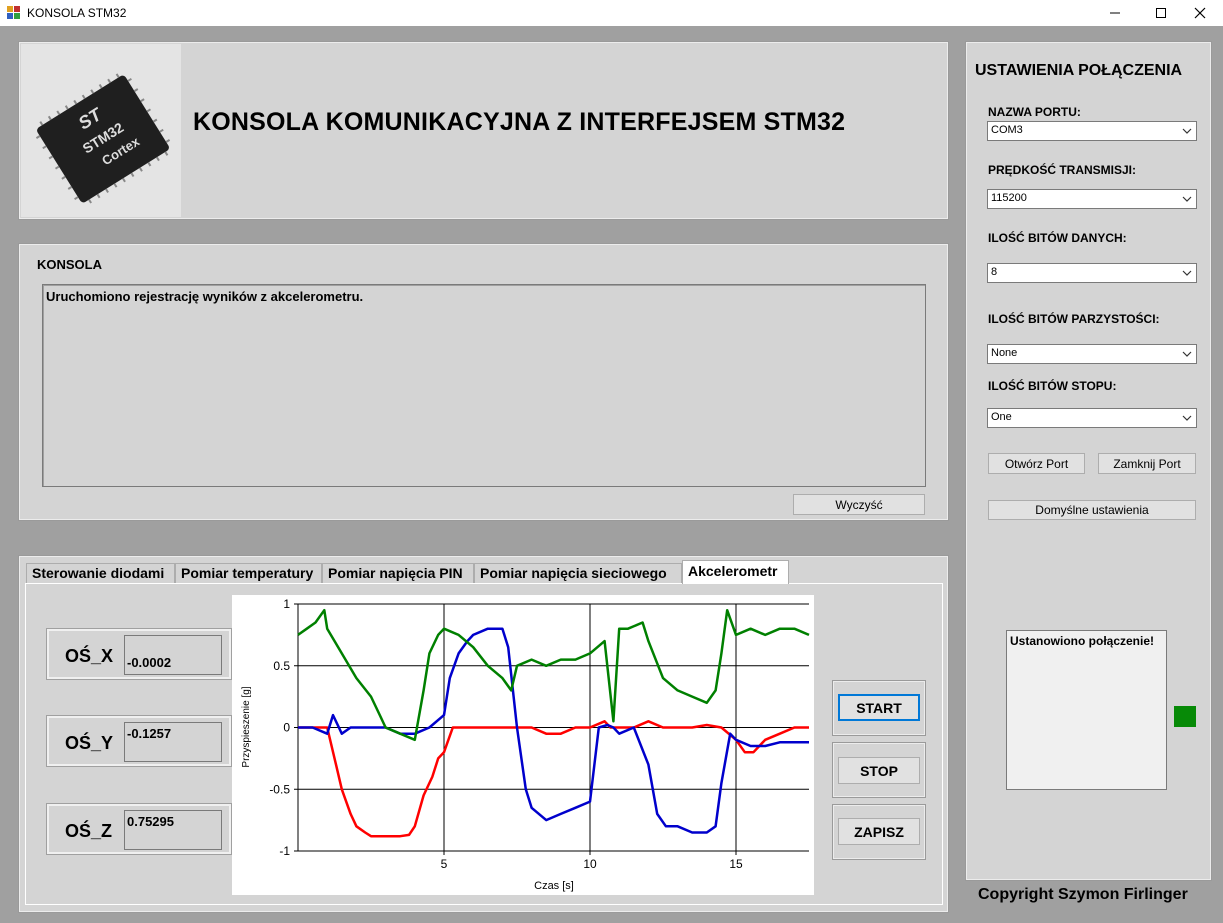 The height and width of the screenshot is (923, 1223). Describe the element at coordinates (1052, 386) in the screenshot. I see `stopbits-label: ILOŚĆ BITÓW STOPU:` at that location.